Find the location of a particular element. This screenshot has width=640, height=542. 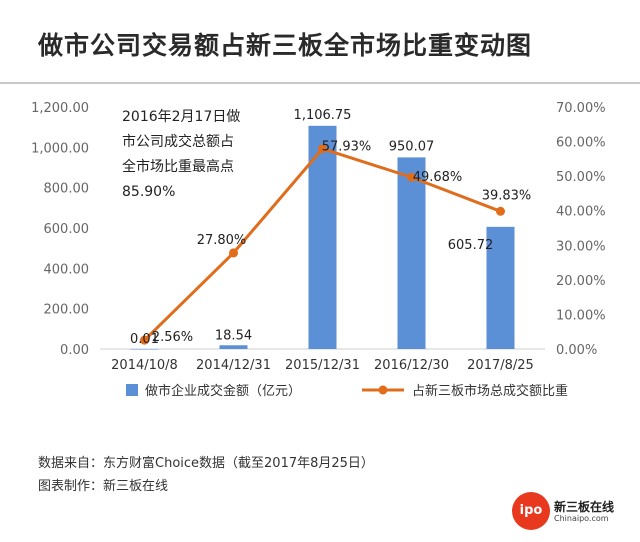

logo-badge-icon: ipo is located at coordinates (531, 511).